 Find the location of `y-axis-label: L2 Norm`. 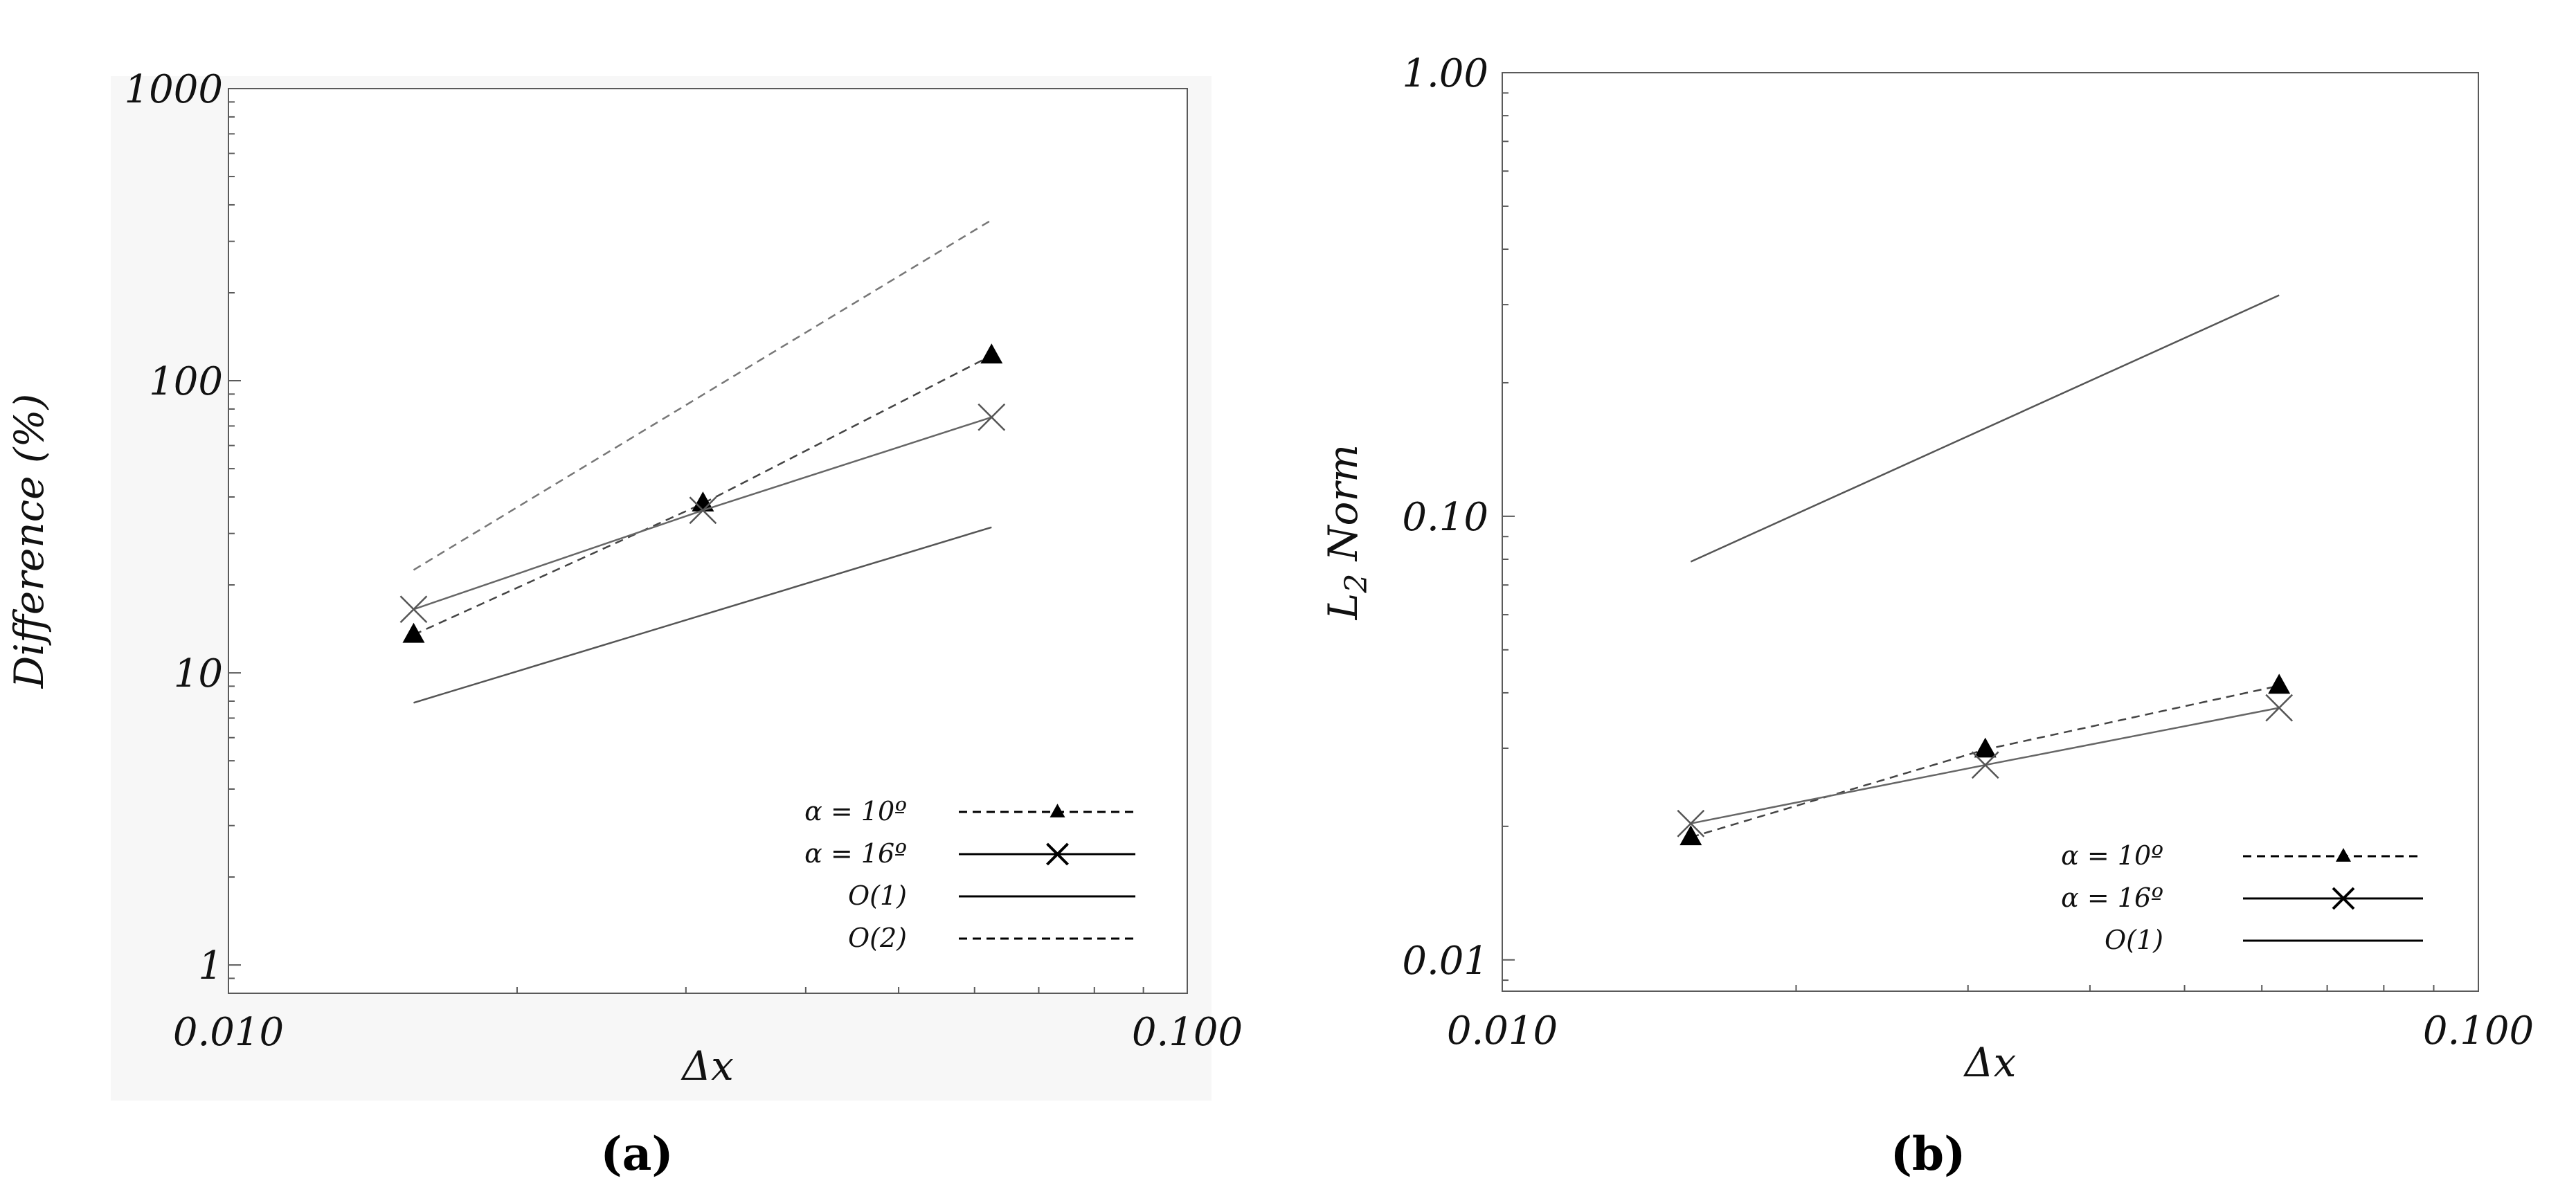

y-axis-label: L2 Norm is located at coordinates (1346, 532).